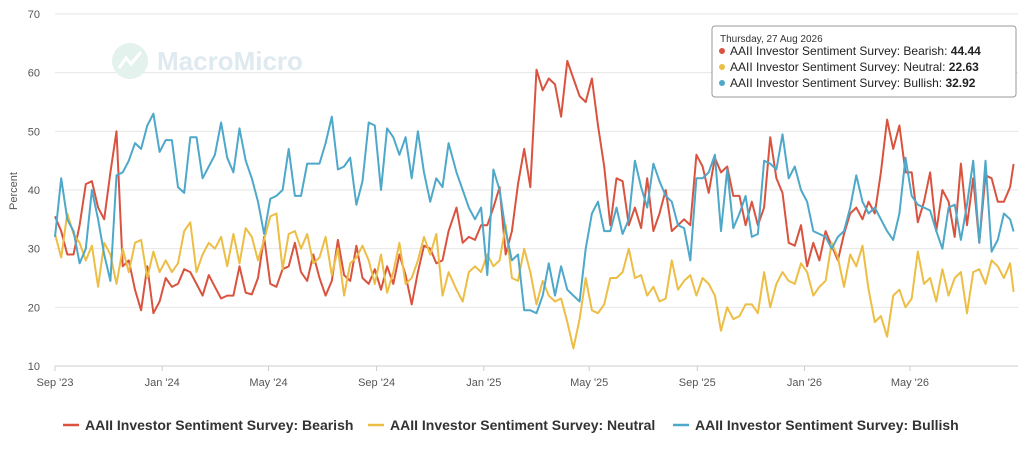 The image size is (1033, 467). I want to click on tooltip-box, so click(864, 61).